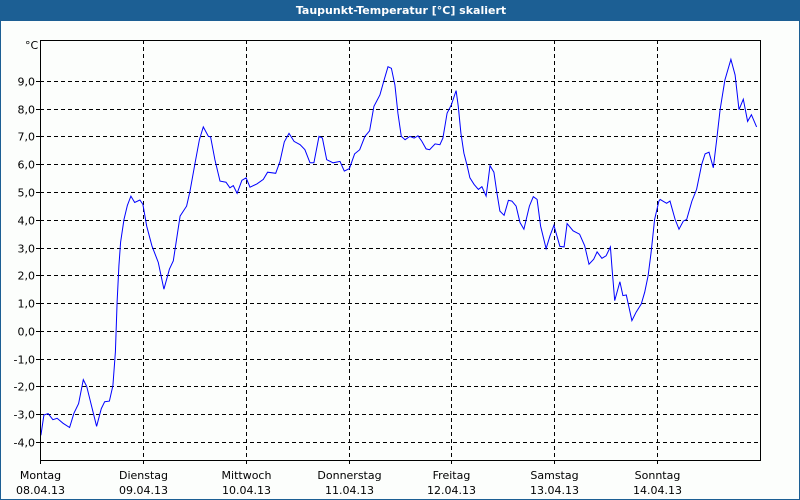 This screenshot has height=500, width=800. Describe the element at coordinates (27, 304) in the screenshot. I see `y-tick-label: 1,0` at that location.